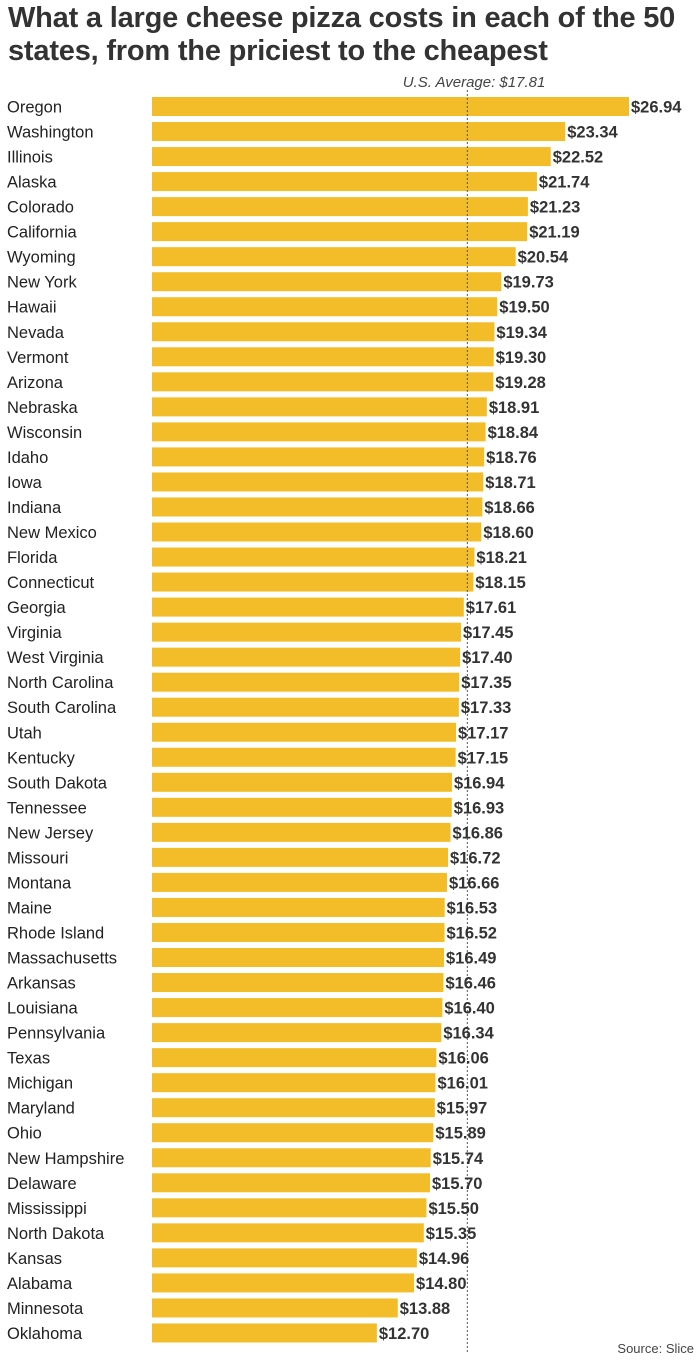 The image size is (700, 1362). What do you see at coordinates (458, 1159) in the screenshot?
I see `value-label-new-hampshire: $15.74` at bounding box center [458, 1159].